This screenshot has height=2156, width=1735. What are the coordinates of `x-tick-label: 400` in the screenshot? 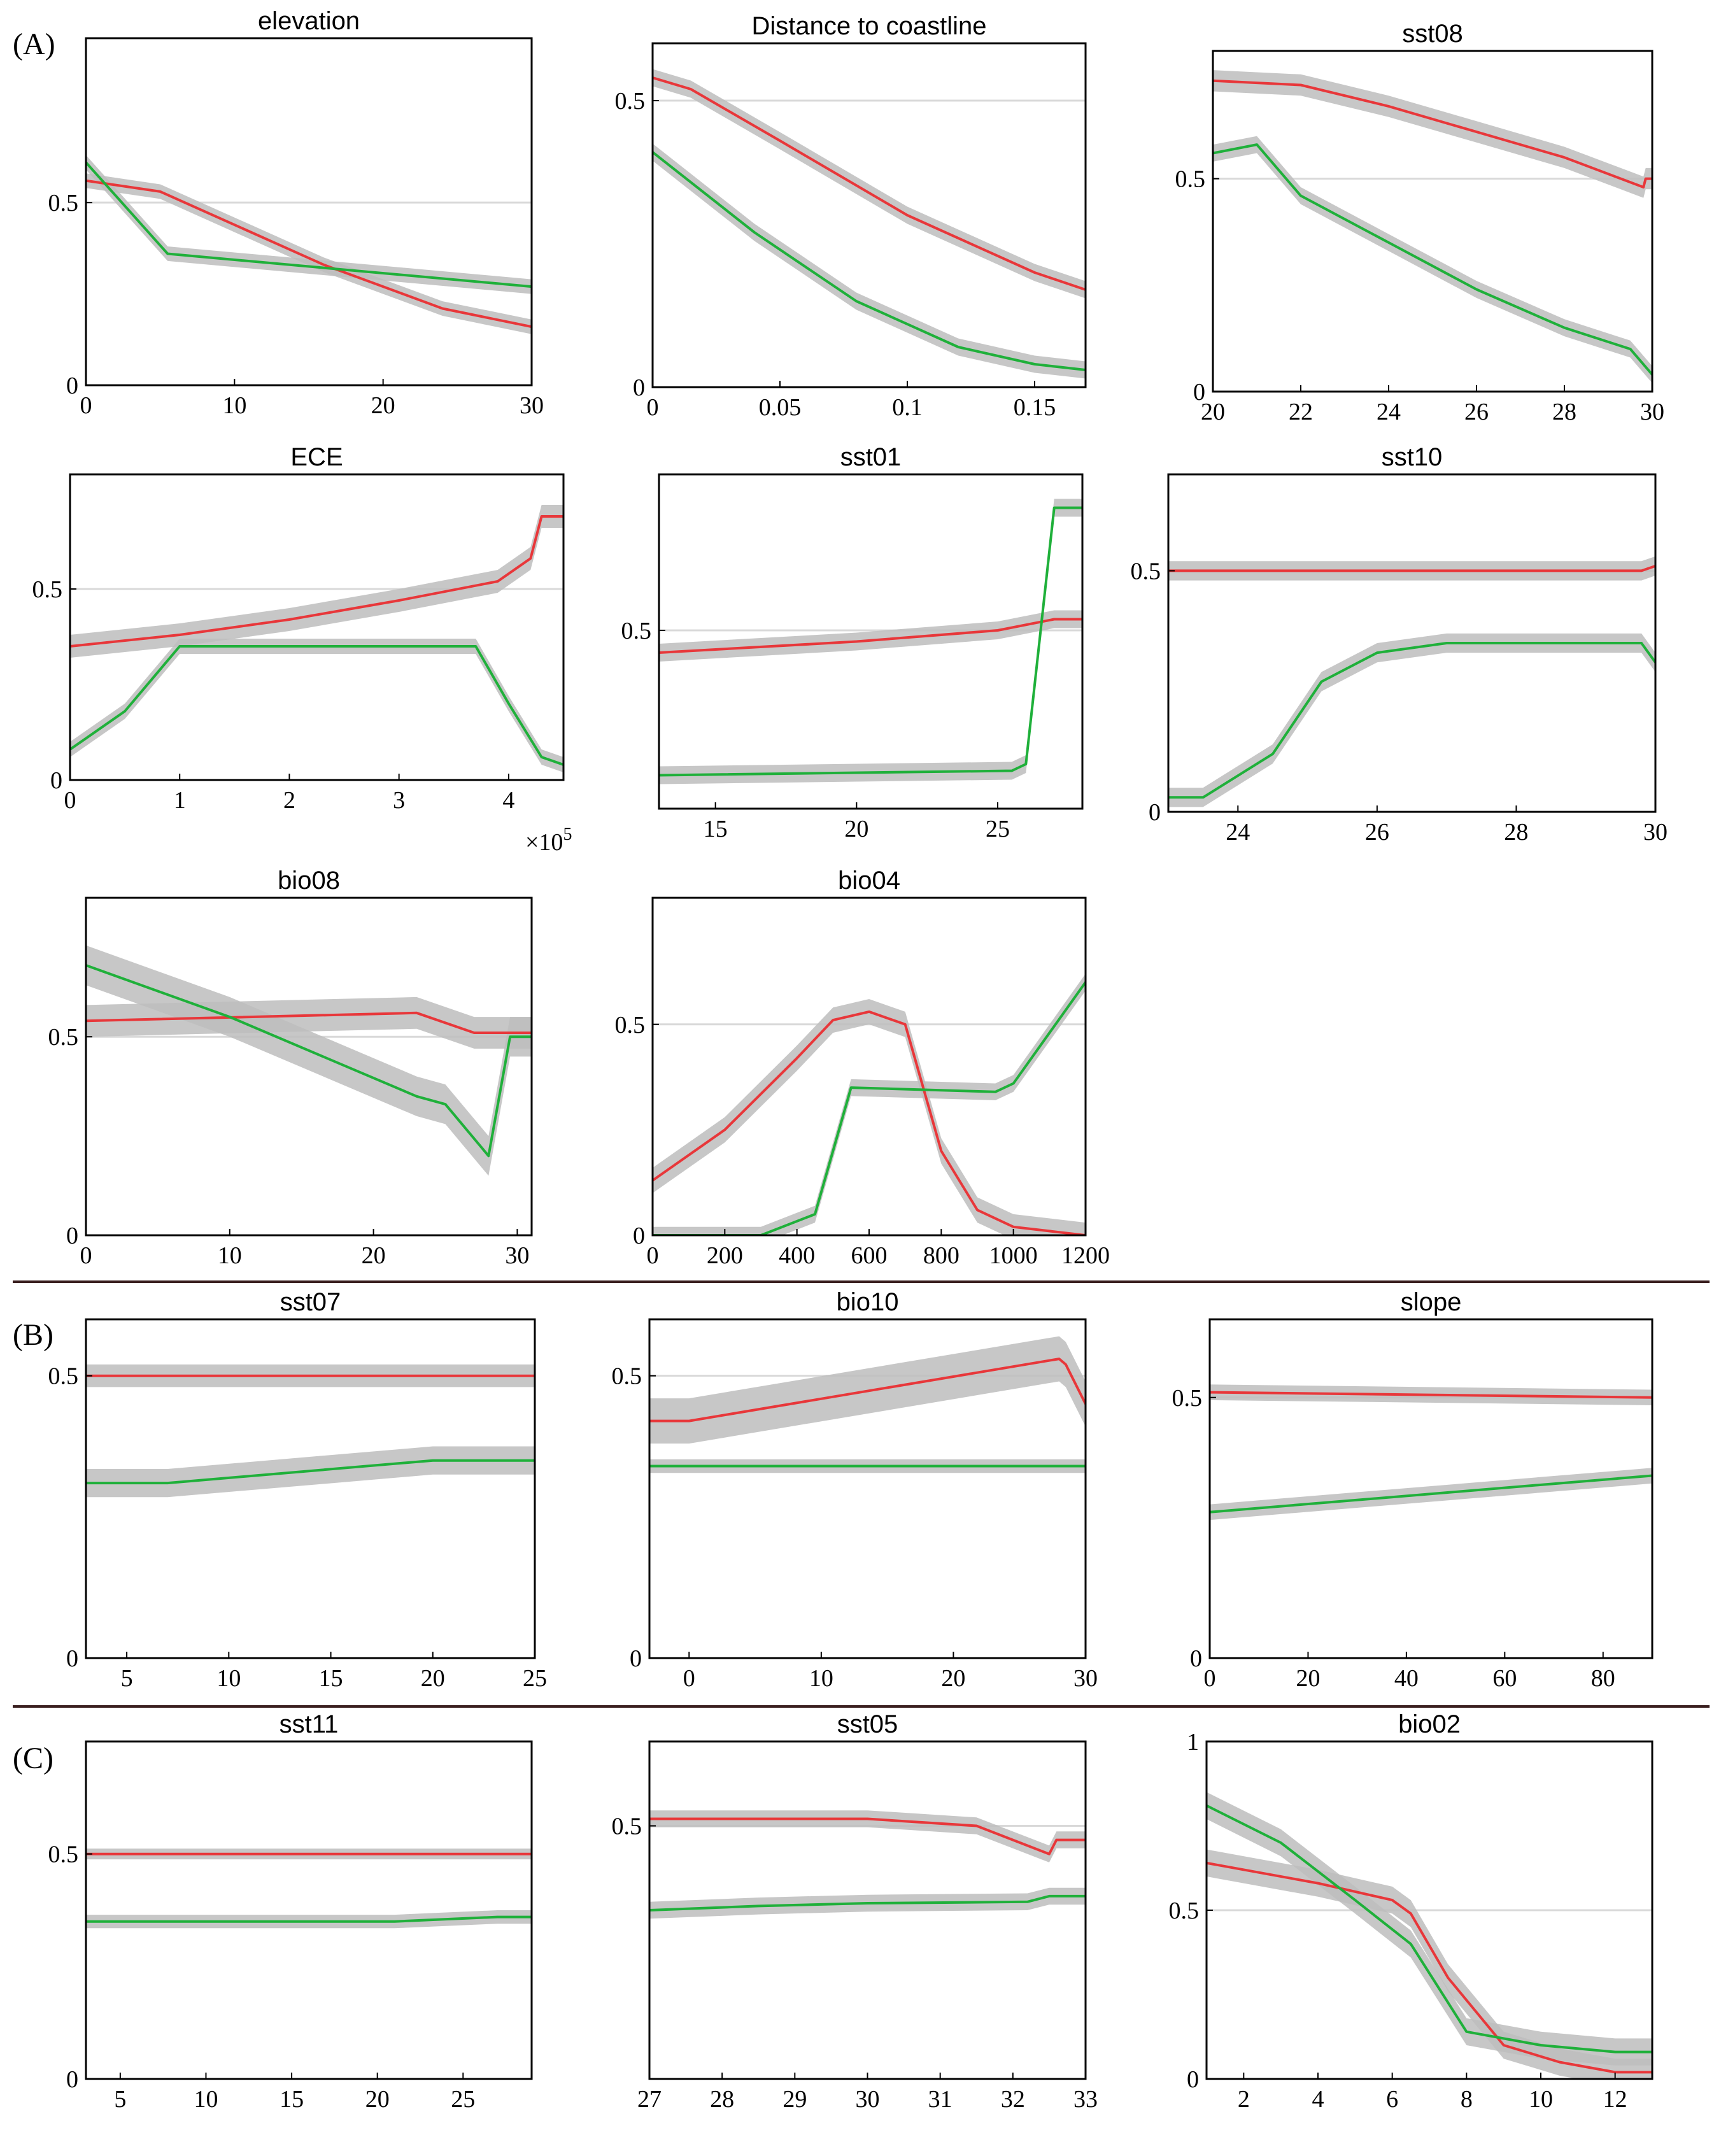 It's located at (797, 1255).